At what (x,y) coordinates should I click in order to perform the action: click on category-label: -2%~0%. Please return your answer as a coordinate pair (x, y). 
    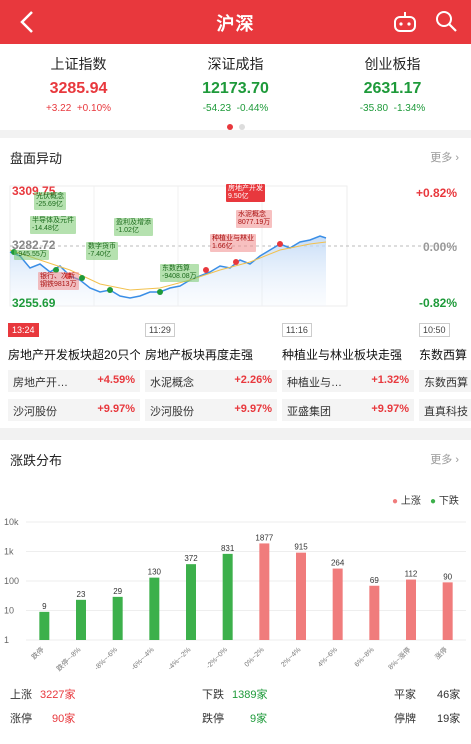
    Looking at the image, I should click on (217, 658).